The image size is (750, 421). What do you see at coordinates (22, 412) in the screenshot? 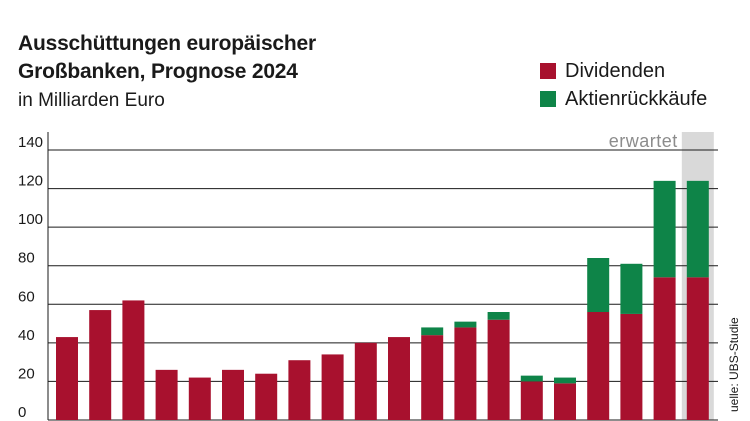
I see `y-tick-label: 0` at bounding box center [22, 412].